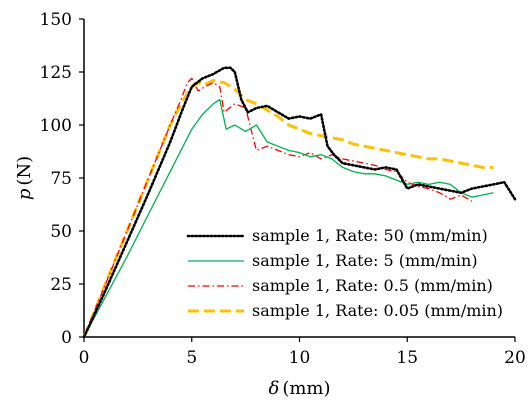 Image resolution: width=528 pixels, height=409 pixels. What do you see at coordinates (191, 358) in the screenshot?
I see `x-tick-label: 5` at bounding box center [191, 358].